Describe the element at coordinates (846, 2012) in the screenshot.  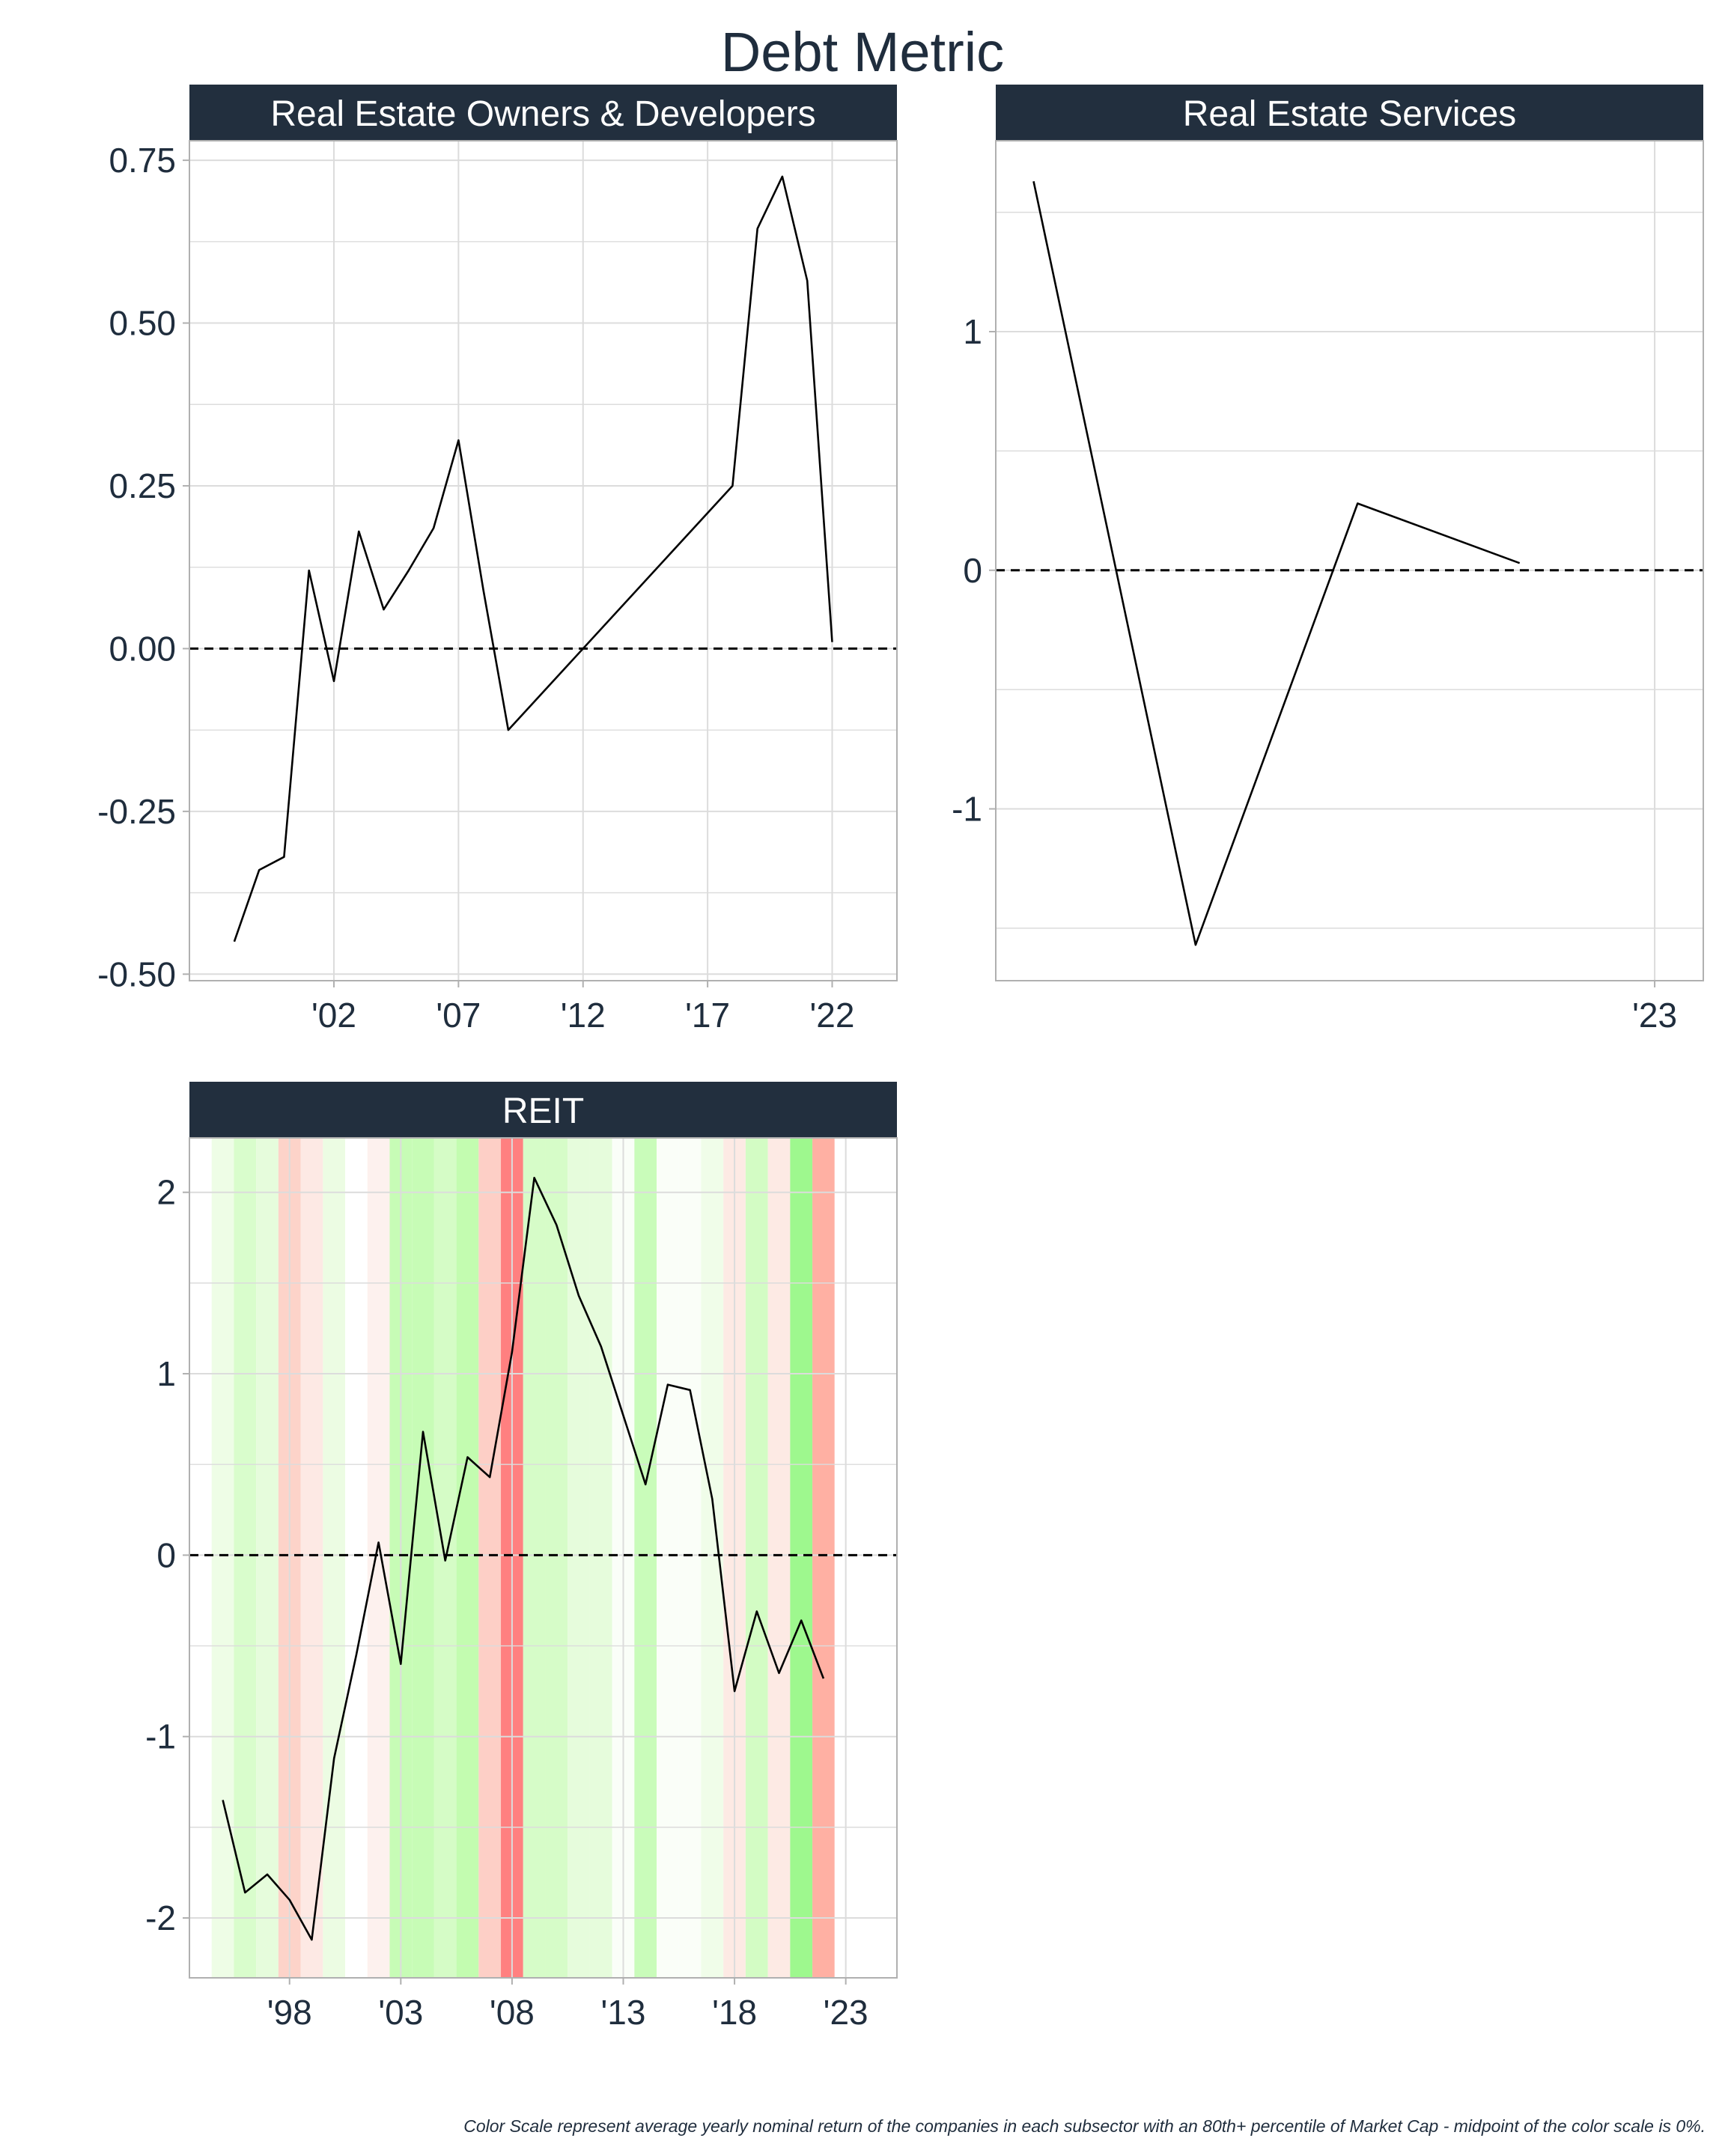
I see `x-tick-label: '23` at that location.